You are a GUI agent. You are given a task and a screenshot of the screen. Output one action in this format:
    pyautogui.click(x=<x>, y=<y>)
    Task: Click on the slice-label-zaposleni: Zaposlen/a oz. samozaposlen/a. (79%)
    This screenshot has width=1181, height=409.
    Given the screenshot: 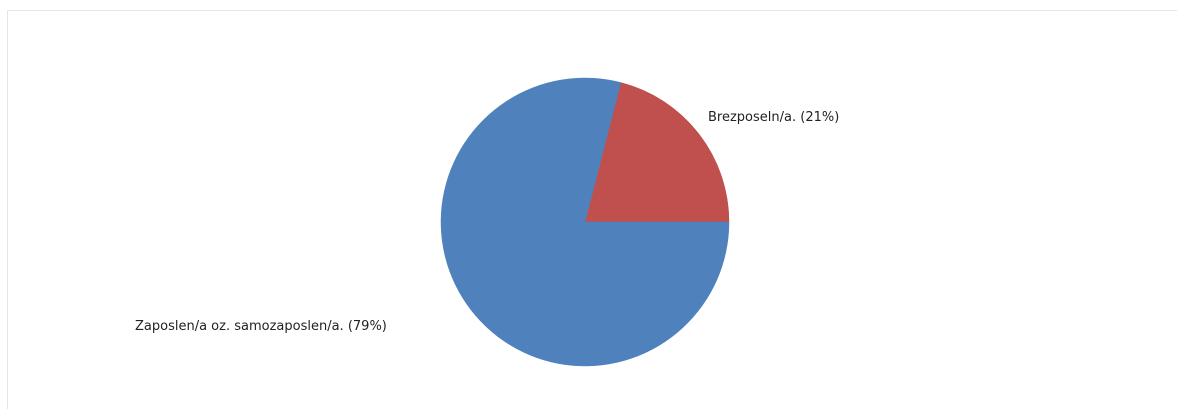 What is the action you would take?
    pyautogui.click(x=261, y=326)
    